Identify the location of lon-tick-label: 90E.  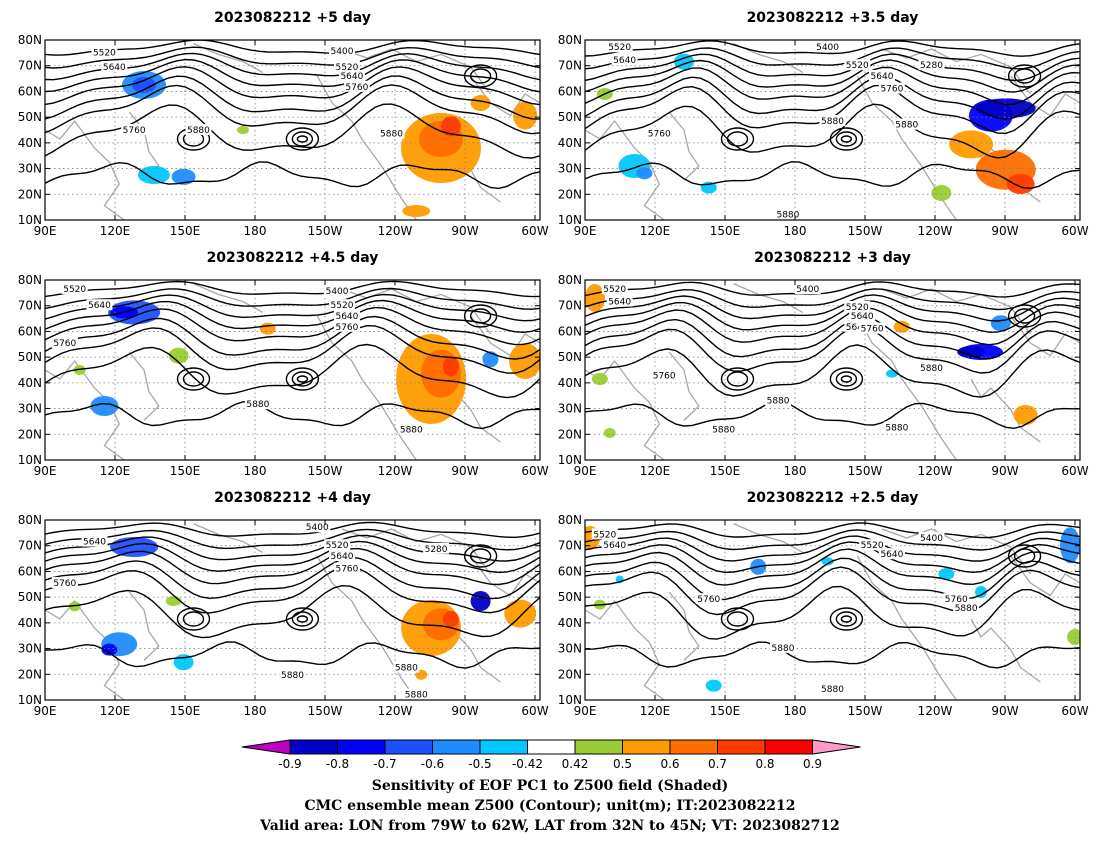
(45, 231).